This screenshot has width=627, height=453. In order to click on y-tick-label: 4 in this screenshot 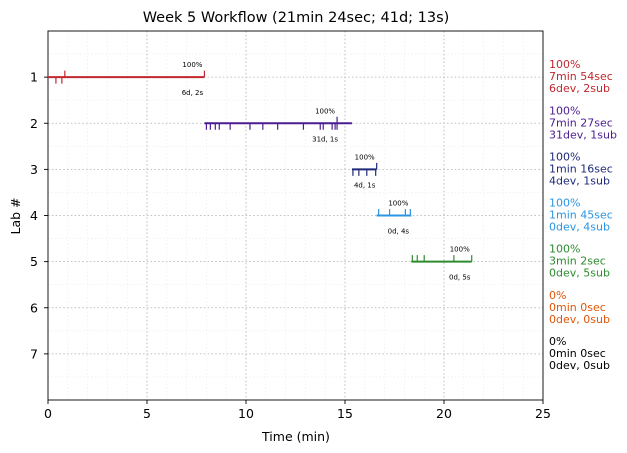, I will do `click(34, 215)`.